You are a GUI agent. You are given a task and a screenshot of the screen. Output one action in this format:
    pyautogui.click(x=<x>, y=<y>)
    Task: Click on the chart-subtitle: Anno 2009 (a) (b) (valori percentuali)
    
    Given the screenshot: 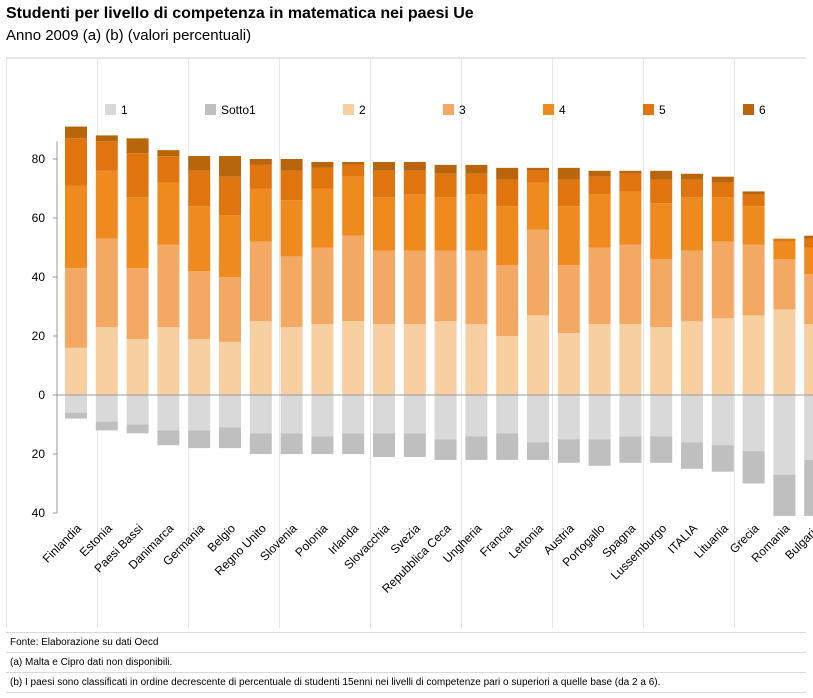 What is the action you would take?
    pyautogui.click(x=129, y=35)
    